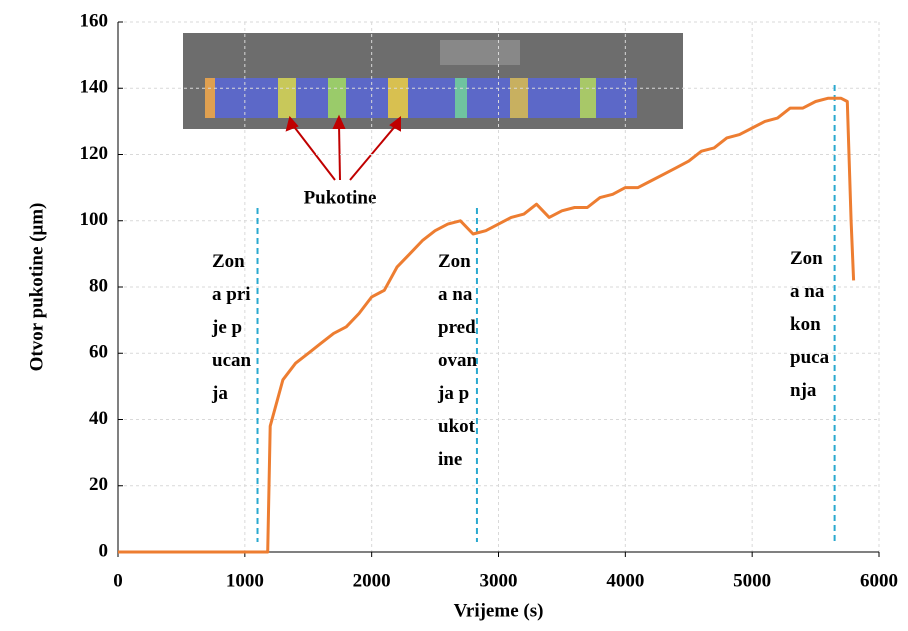  What do you see at coordinates (36, 287) in the screenshot?
I see `y-axis-title: Otvor pukotine (μm)` at bounding box center [36, 287].